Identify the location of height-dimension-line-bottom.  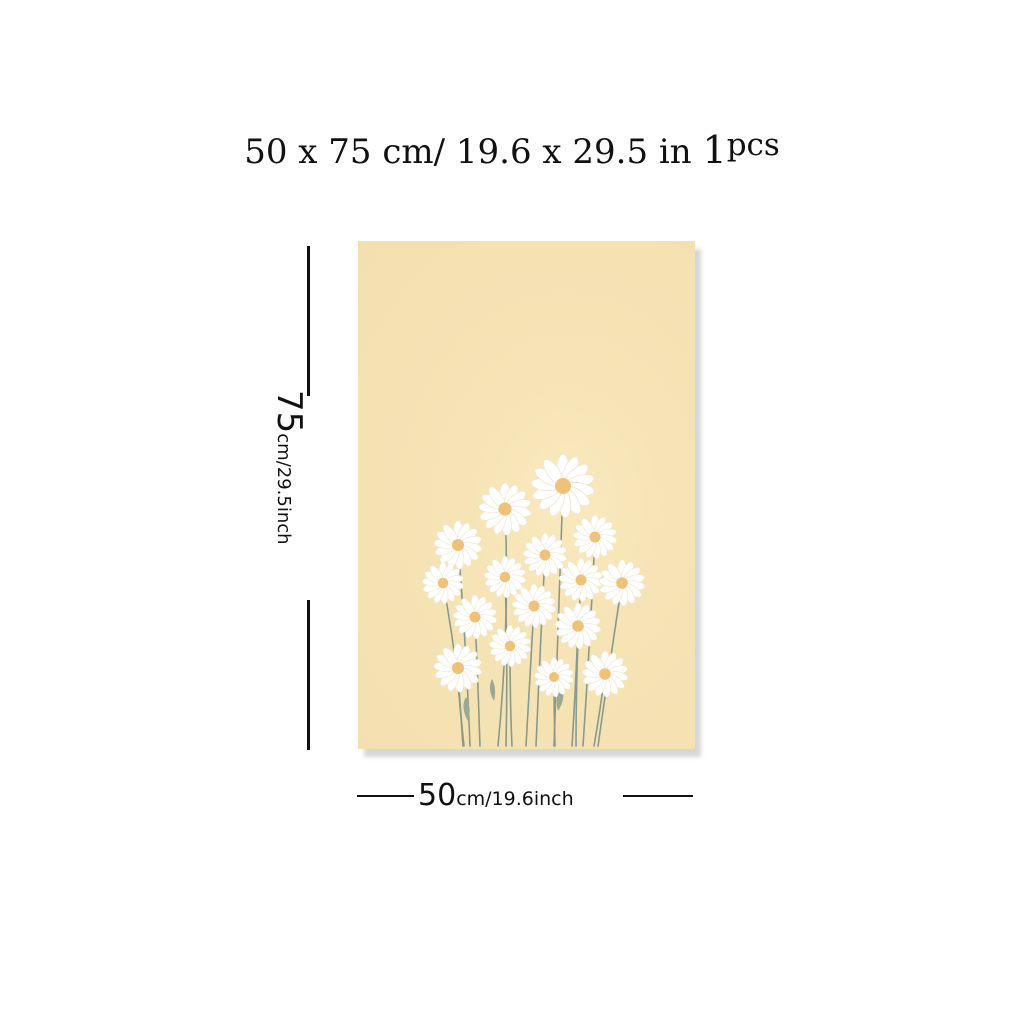
(308, 675).